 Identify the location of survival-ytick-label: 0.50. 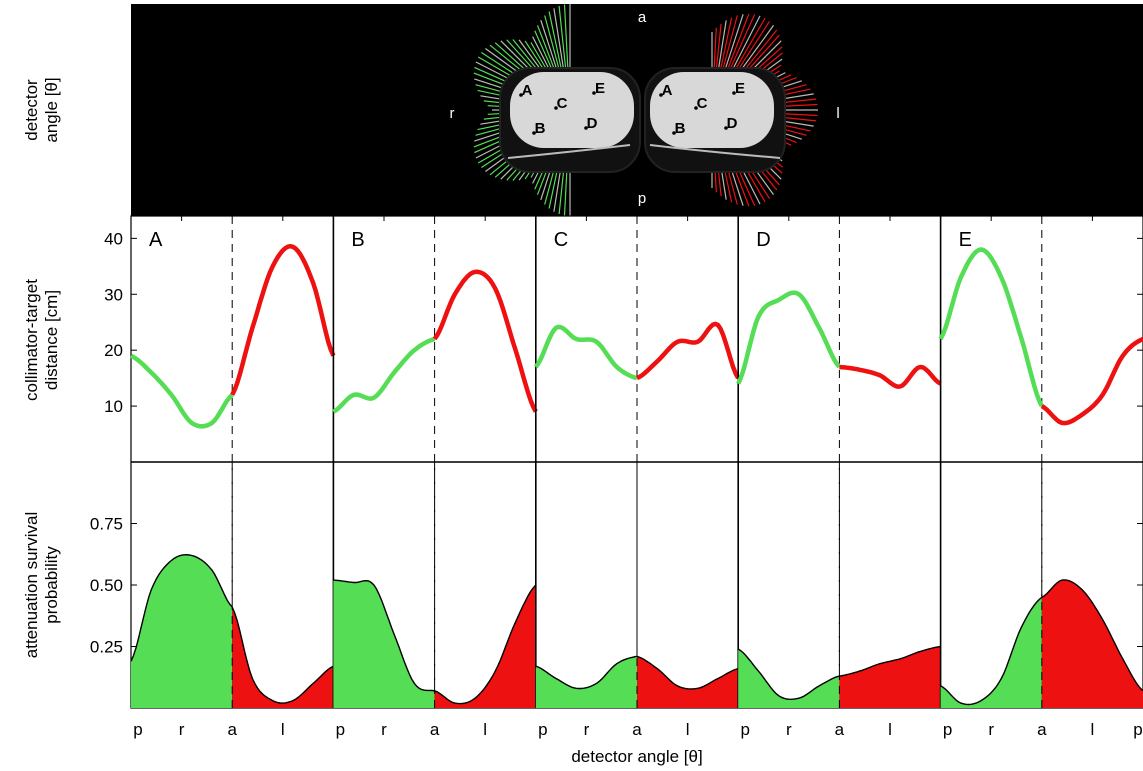
(106, 585).